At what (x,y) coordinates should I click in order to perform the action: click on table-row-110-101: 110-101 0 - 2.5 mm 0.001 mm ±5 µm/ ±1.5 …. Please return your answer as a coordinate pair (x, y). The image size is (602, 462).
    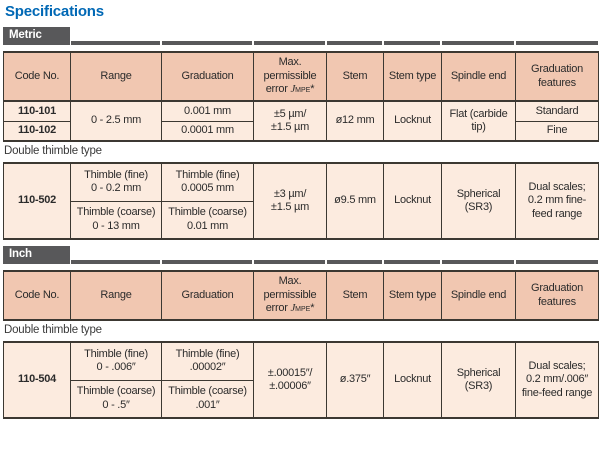
    Looking at the image, I should click on (301, 121).